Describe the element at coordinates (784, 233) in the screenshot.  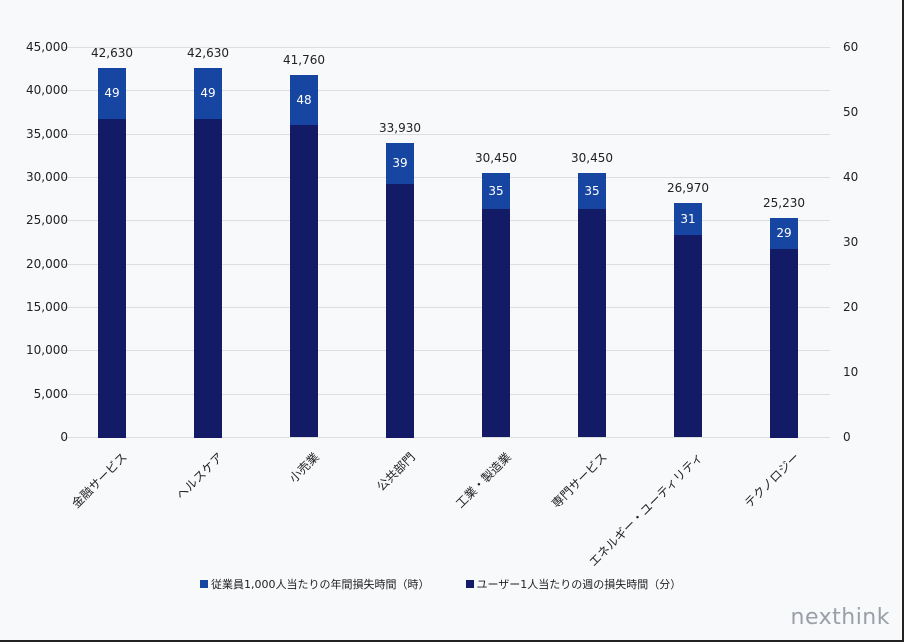
I see `bar-segment-label: 29` at that location.